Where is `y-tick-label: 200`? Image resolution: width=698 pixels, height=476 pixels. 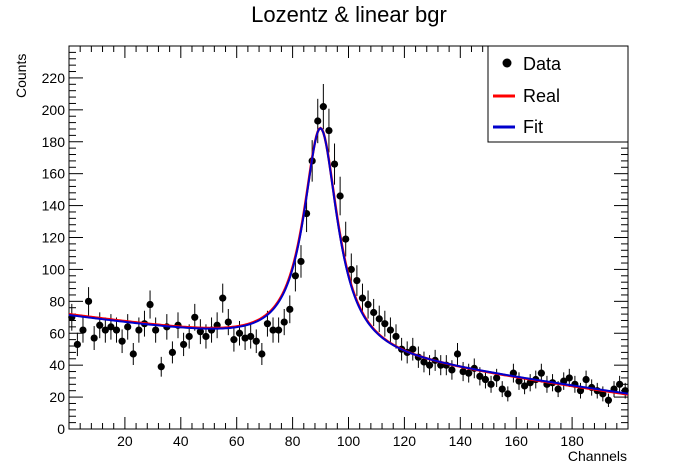
y-tick-label: 200 is located at coordinates (54, 110).